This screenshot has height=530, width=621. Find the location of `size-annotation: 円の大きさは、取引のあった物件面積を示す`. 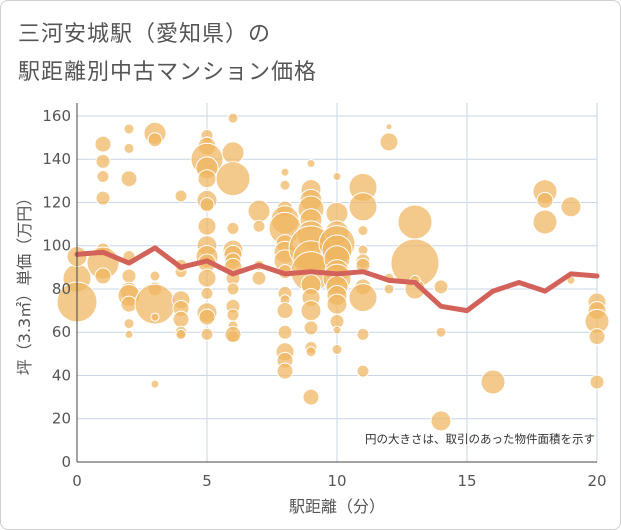

size-annotation: 円の大きさは、取引のあった物件面積を示す is located at coordinates (480, 439).